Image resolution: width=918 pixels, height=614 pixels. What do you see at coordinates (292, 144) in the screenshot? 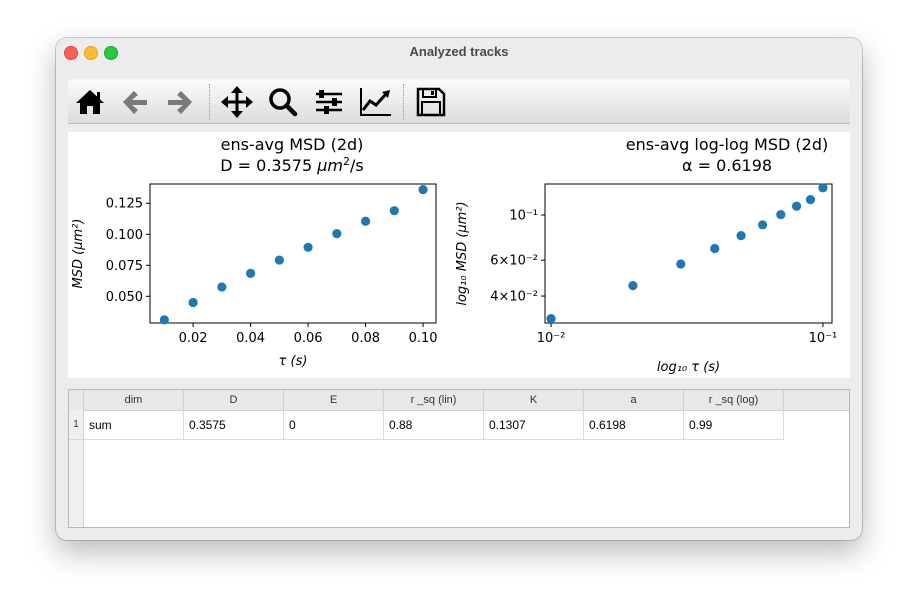
I see `chart-title: ens-avg MSD (2d)` at bounding box center [292, 144].